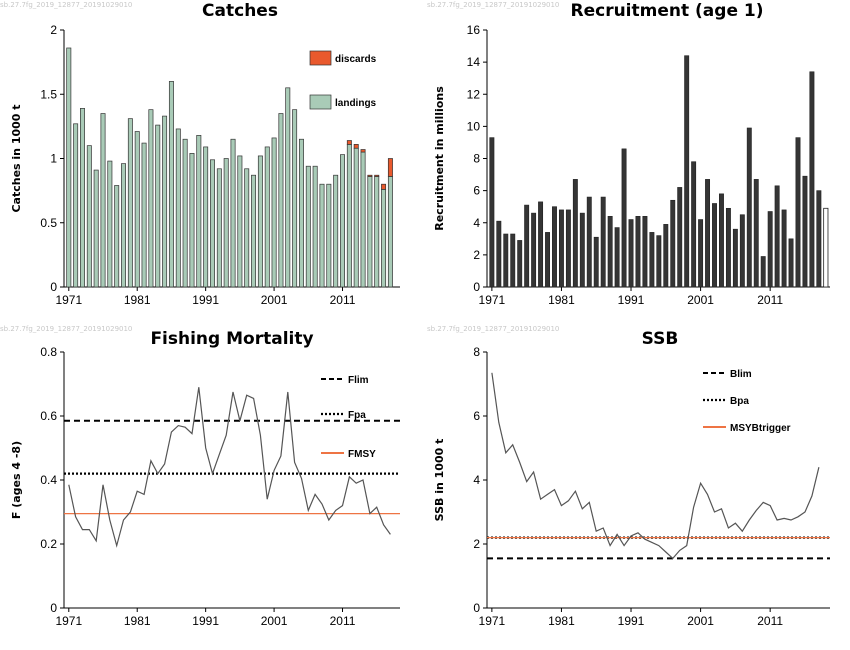 The image size is (850, 650). What do you see at coordinates (343, 621) in the screenshot?
I see `fishing_mortality-x-tick-label: 2011` at bounding box center [343, 621].